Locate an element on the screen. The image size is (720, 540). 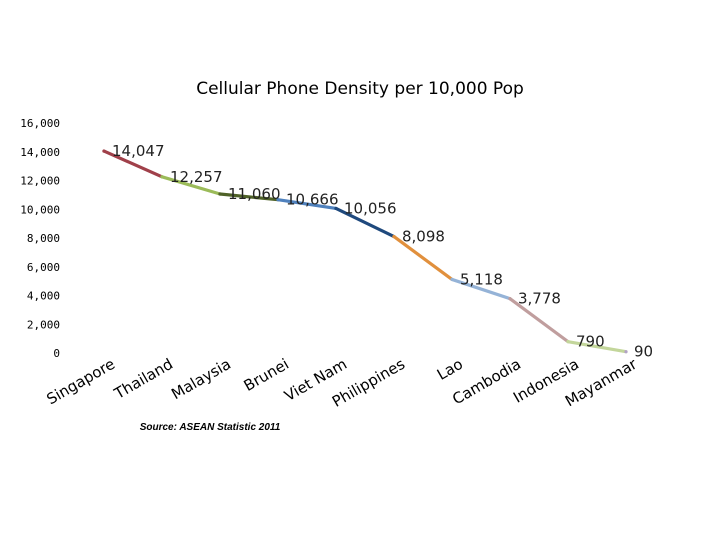
x-tick-label: Lao is located at coordinates (450, 369).